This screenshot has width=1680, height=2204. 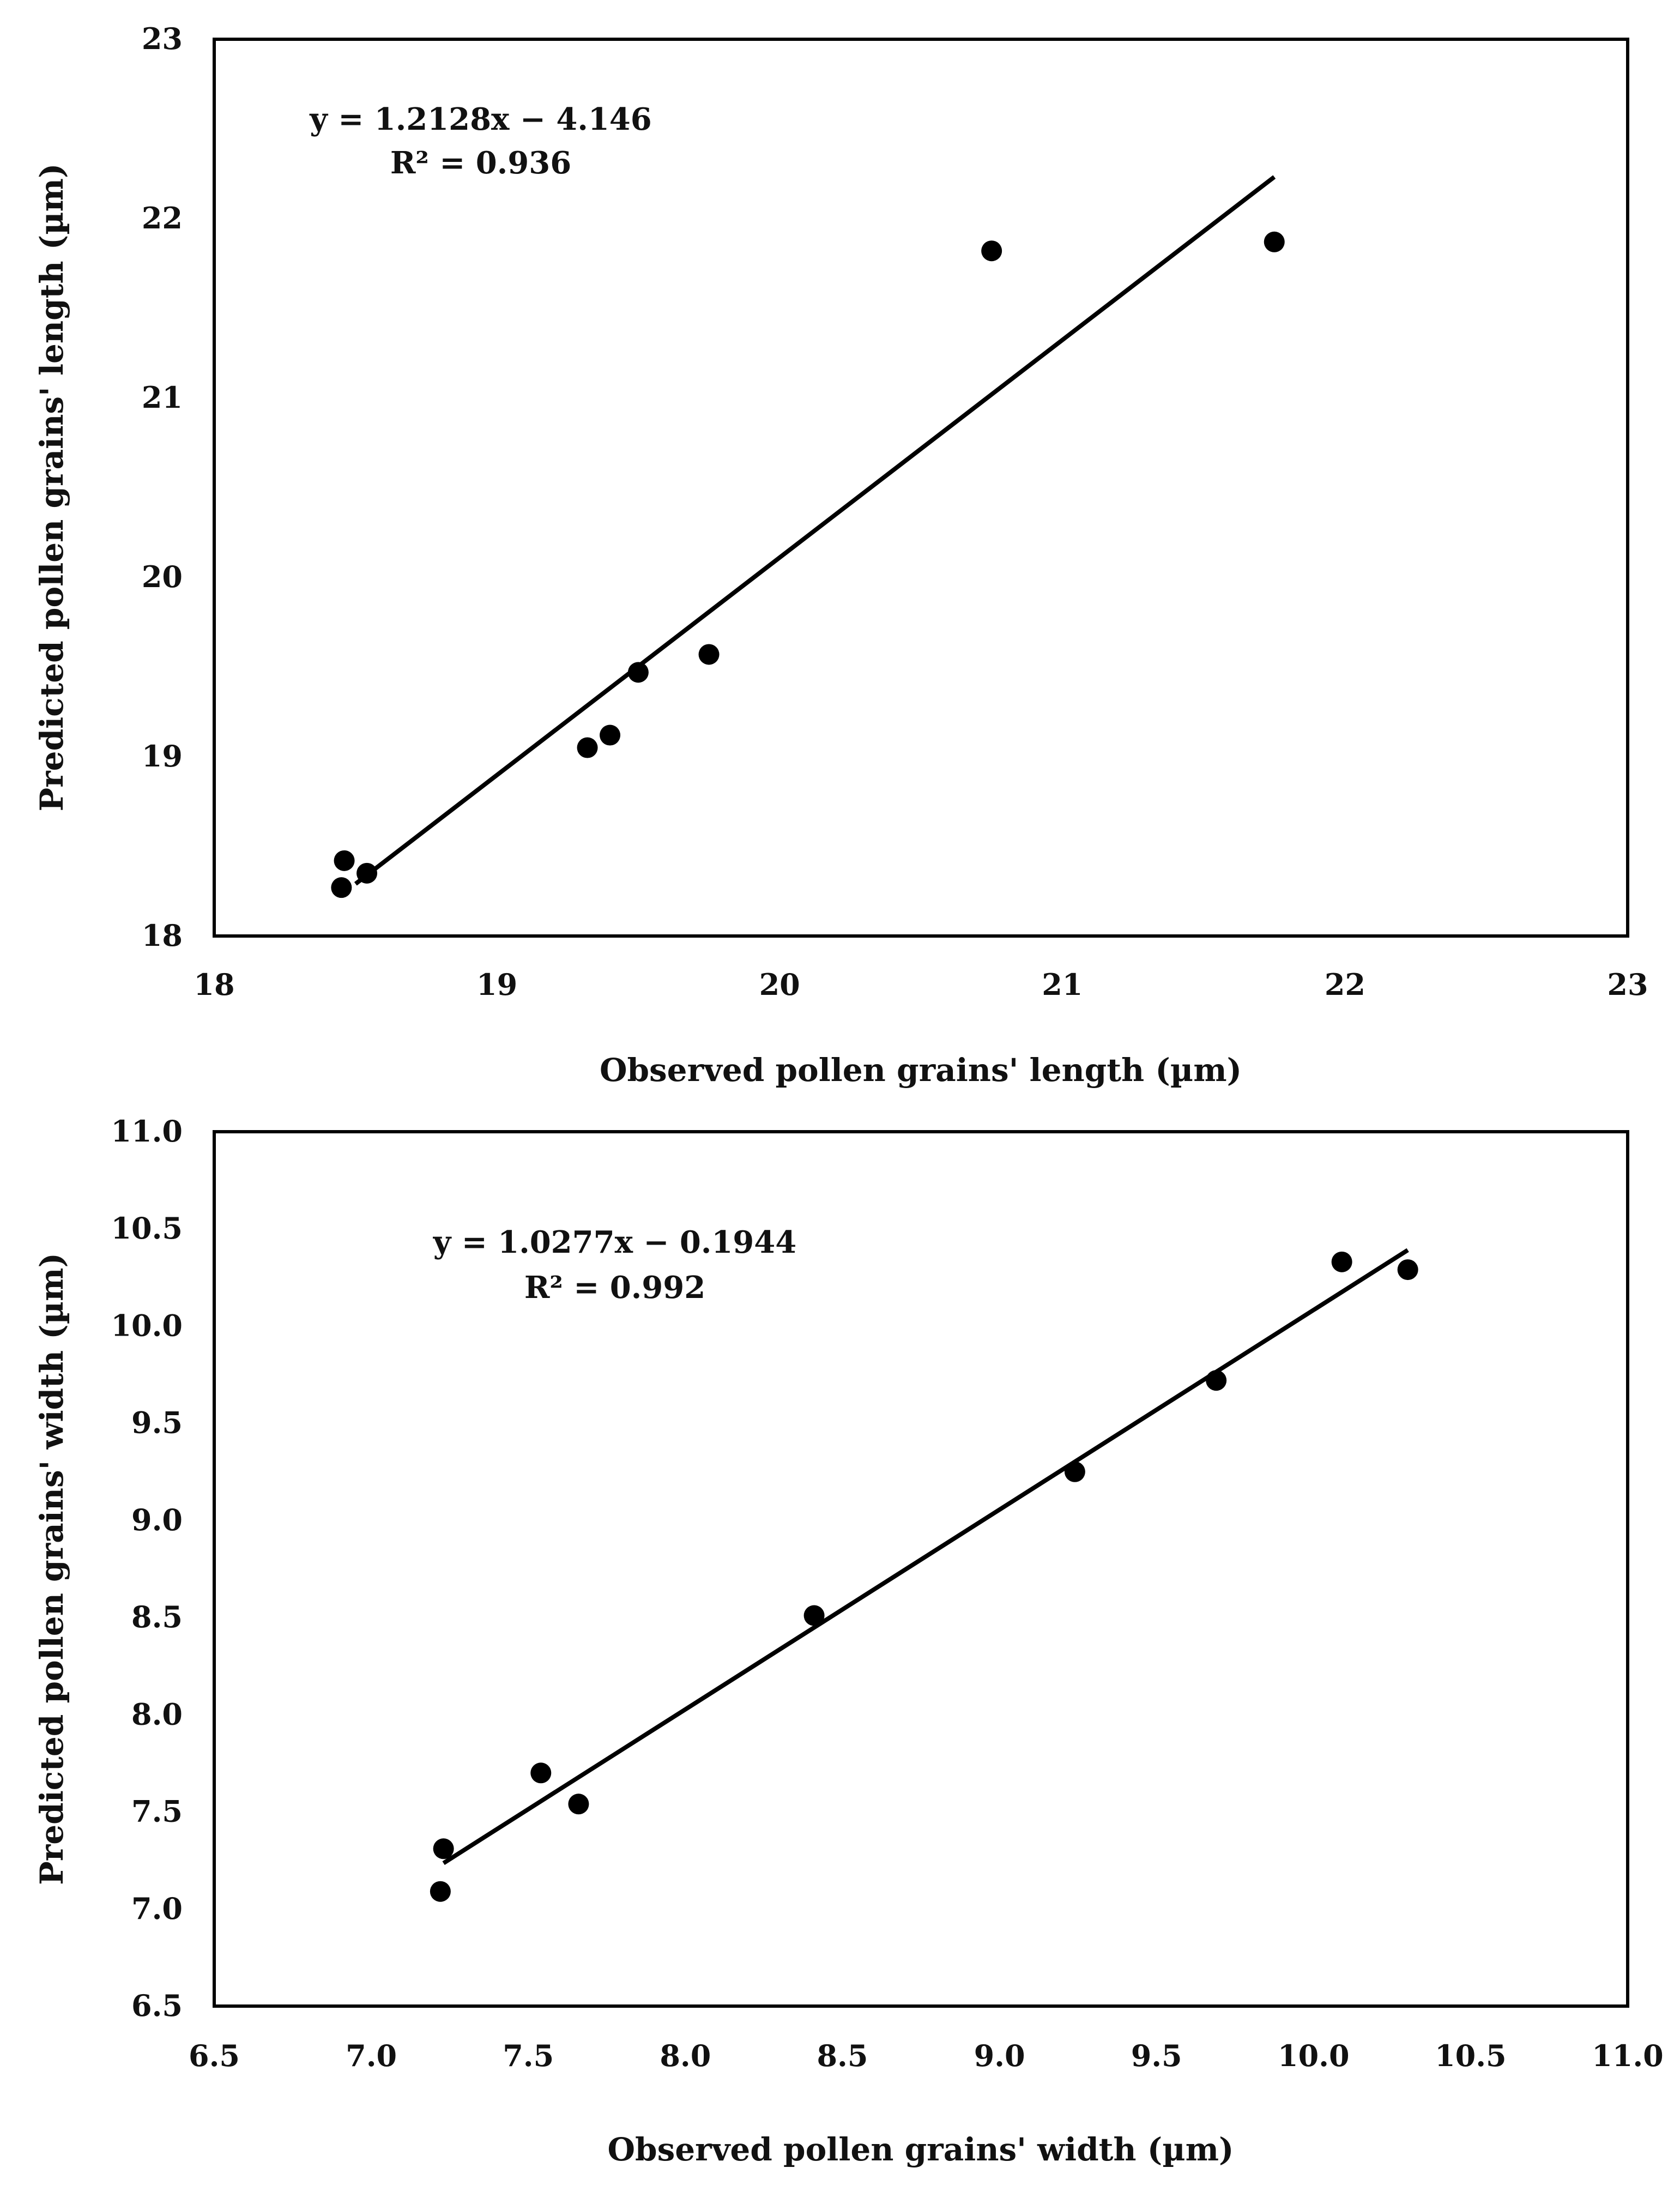 I want to click on length-y-tick-label: 22, so click(x=162, y=218).